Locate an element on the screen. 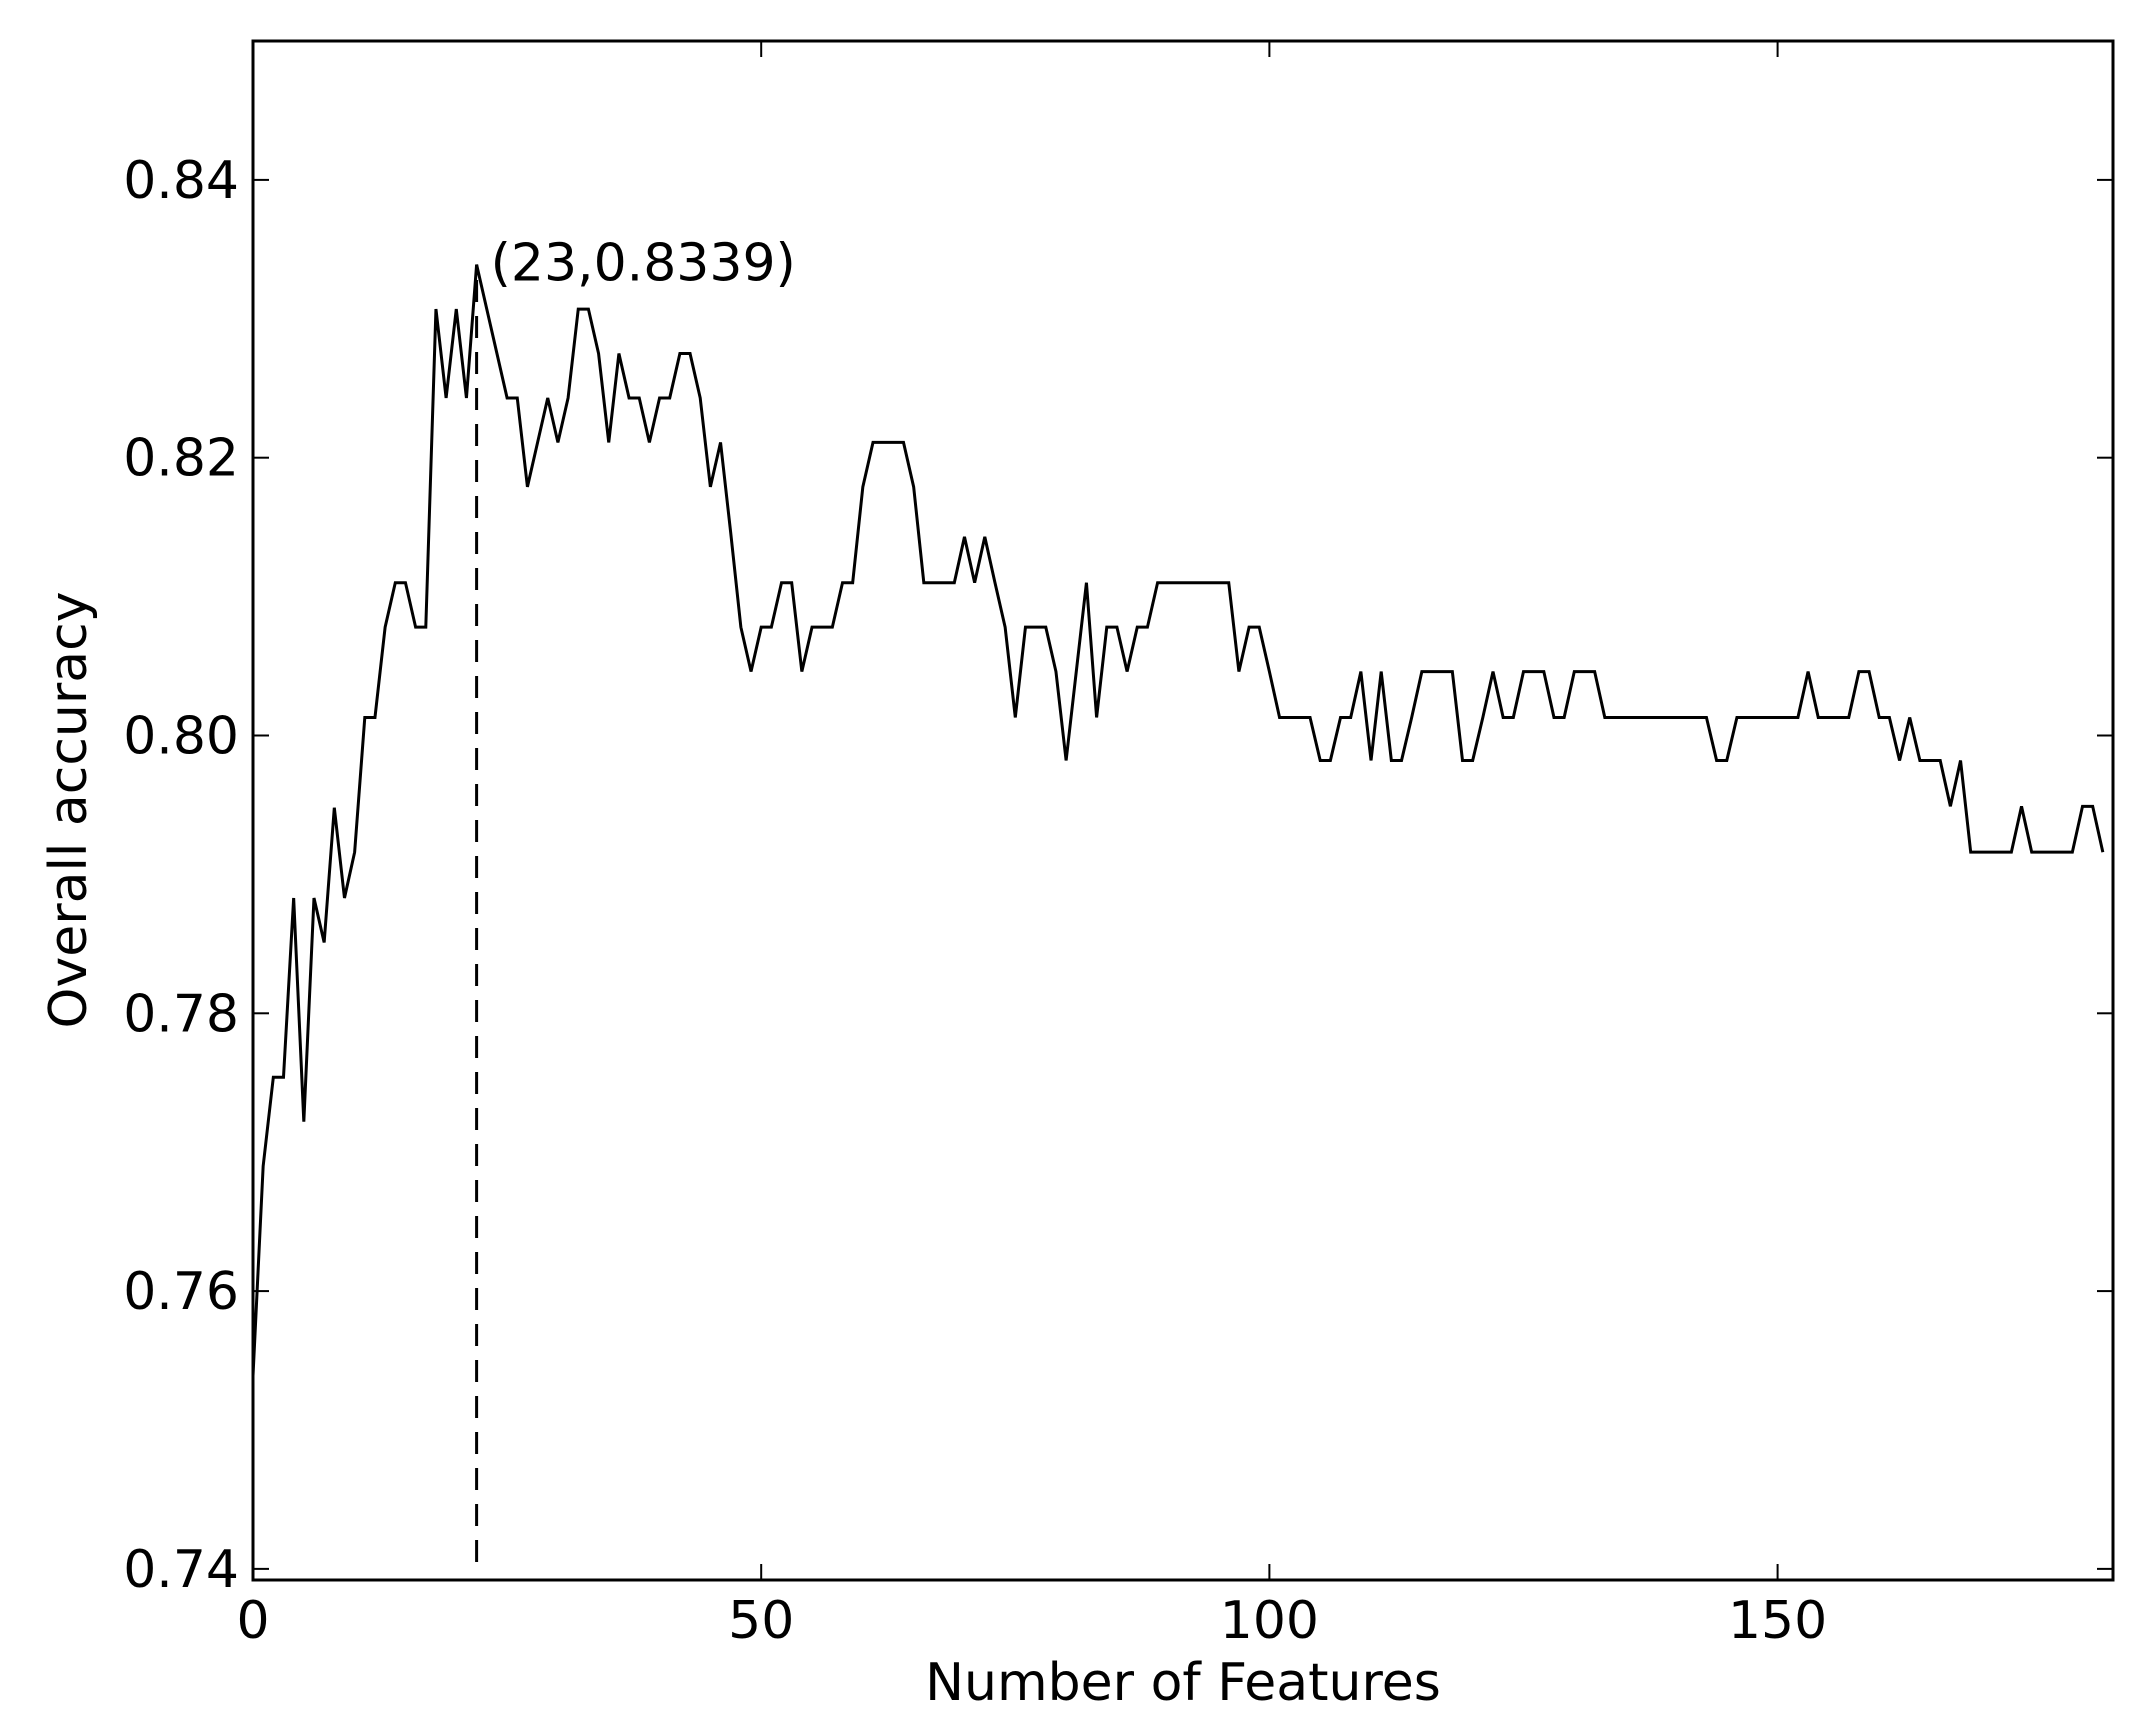  y-tick-label: 0.82 is located at coordinates (181, 459).